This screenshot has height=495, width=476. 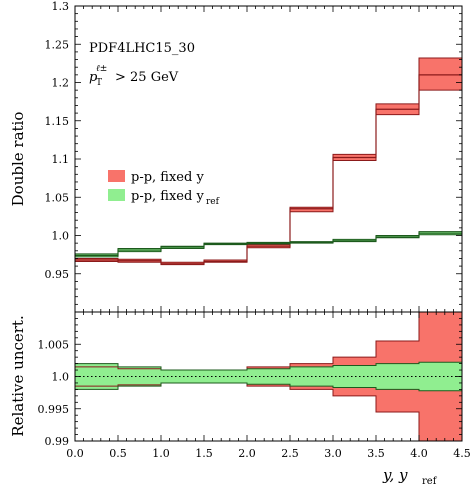 What do you see at coordinates (147, 77) in the screenshot?
I see `pt-cut-label: > 25 GeV` at bounding box center [147, 77].